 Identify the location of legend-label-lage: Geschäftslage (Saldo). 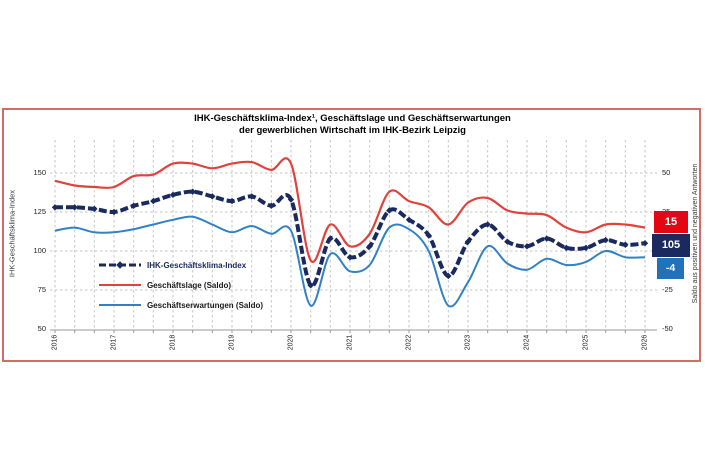
(189, 285).